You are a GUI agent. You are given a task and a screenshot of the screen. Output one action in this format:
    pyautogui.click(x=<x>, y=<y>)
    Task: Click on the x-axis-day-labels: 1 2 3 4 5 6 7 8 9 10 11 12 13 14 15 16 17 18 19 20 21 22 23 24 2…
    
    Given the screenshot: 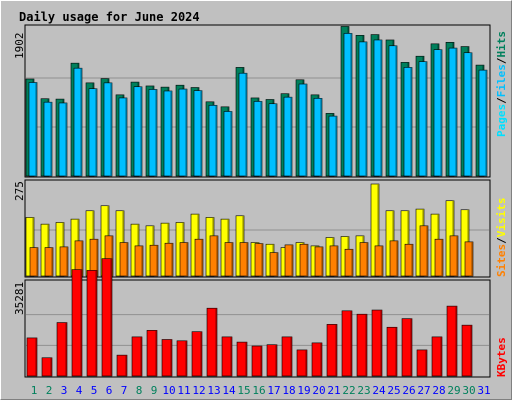 What is the action you would take?
    pyautogui.click(x=261, y=390)
    